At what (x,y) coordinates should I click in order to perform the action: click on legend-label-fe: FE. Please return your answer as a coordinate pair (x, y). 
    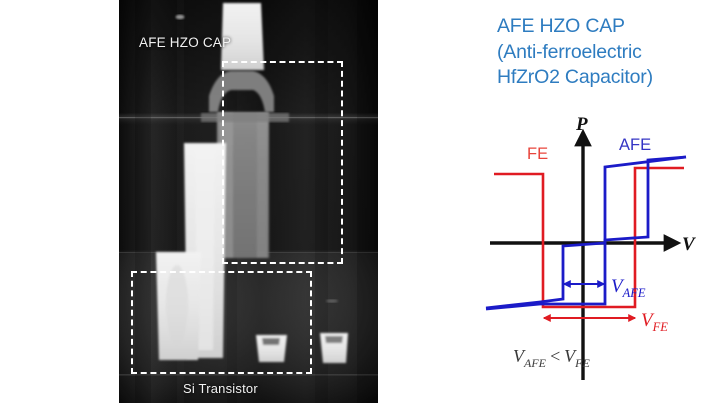
    Looking at the image, I should click on (537, 154).